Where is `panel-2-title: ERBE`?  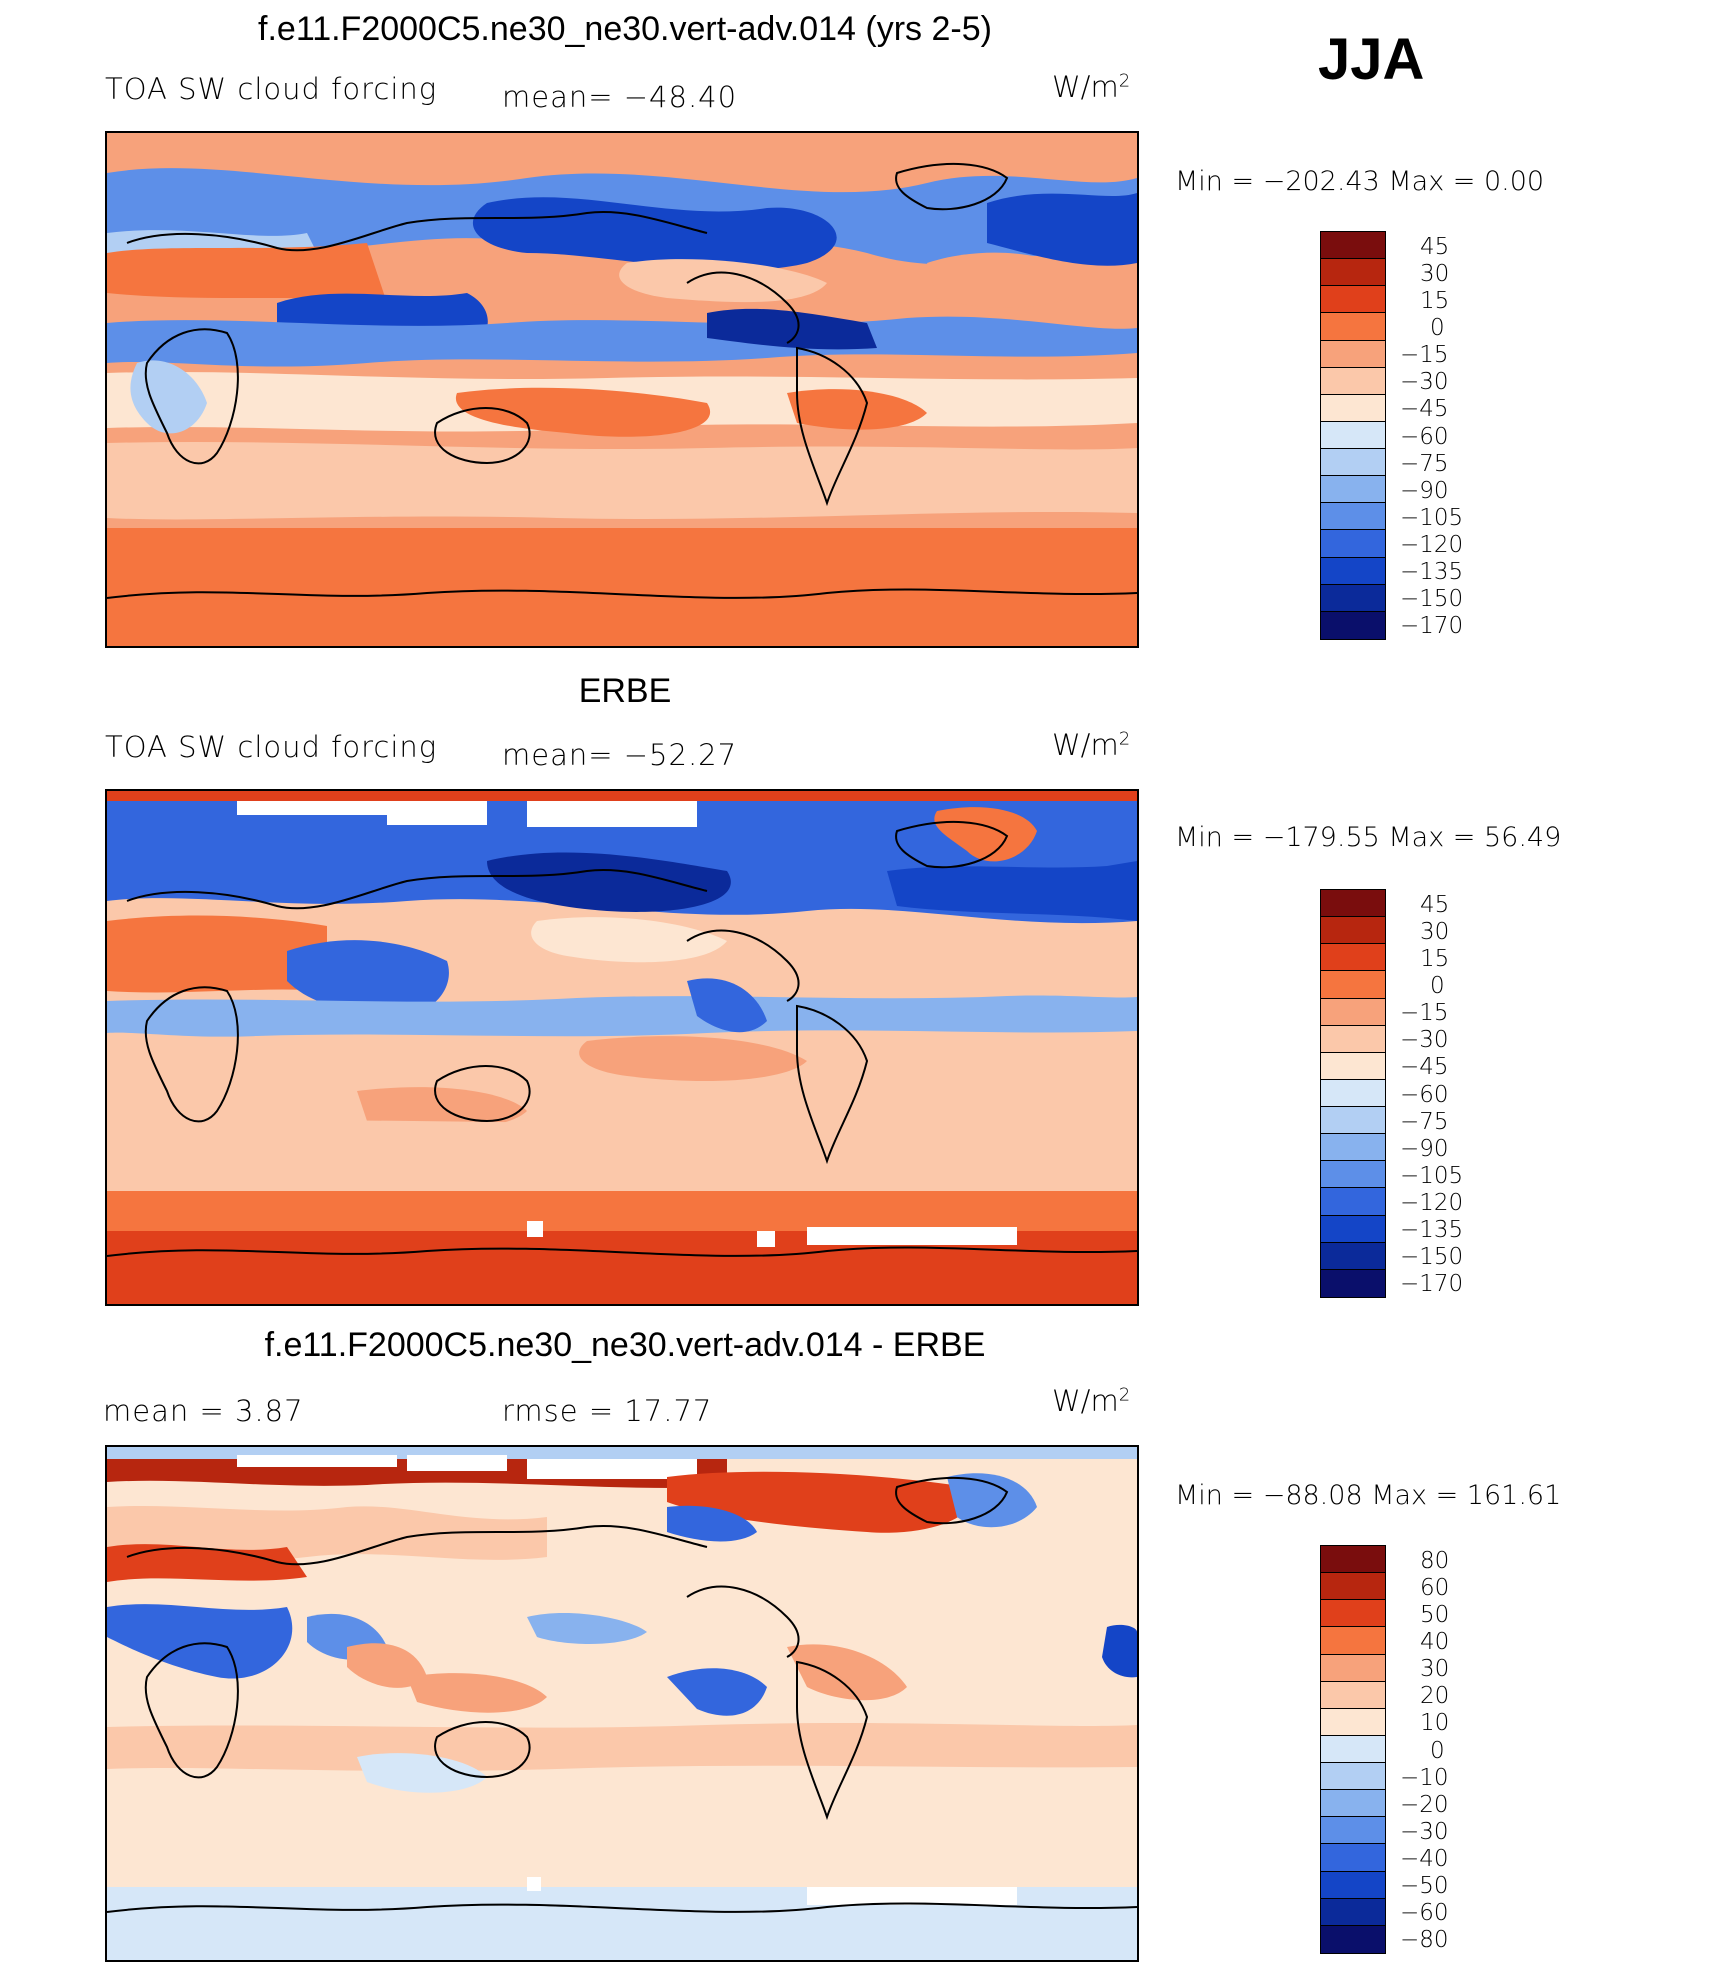
panel-2-title: ERBE is located at coordinates (625, 691).